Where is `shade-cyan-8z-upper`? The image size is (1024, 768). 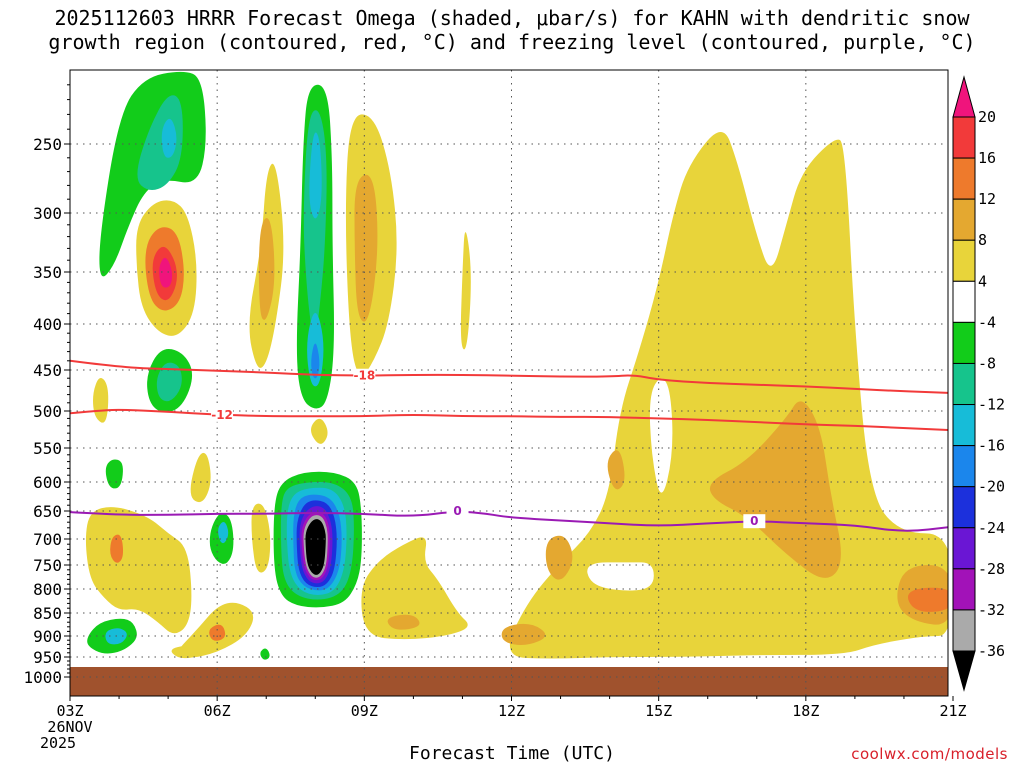 shade-cyan-8z-upper is located at coordinates (315, 175).